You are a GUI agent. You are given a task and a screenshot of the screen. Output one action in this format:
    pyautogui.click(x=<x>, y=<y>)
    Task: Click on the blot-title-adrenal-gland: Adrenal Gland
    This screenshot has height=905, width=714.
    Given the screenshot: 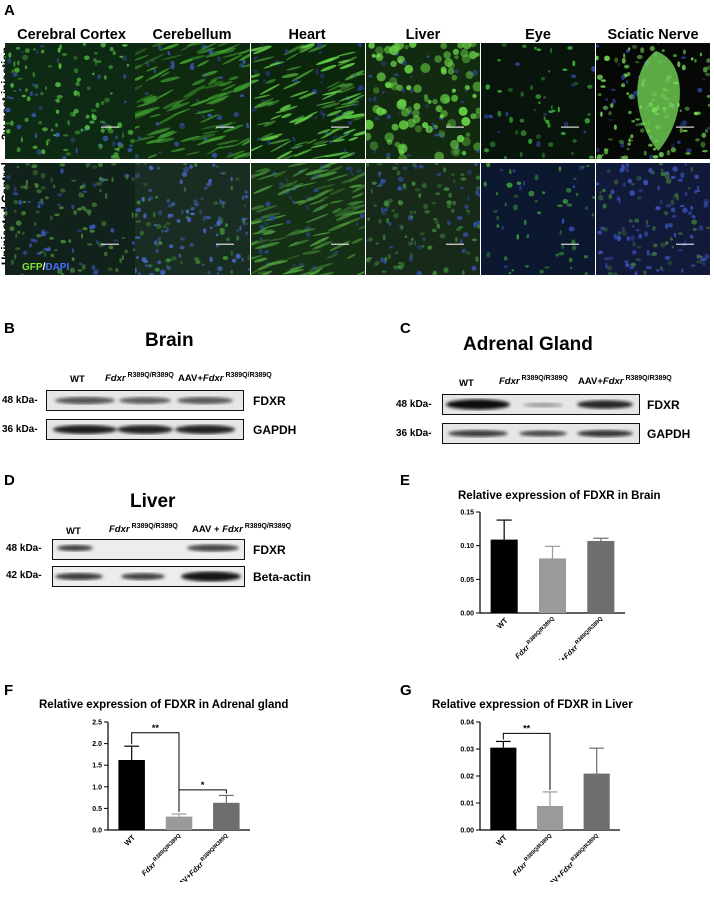 What is the action you would take?
    pyautogui.click(x=528, y=344)
    